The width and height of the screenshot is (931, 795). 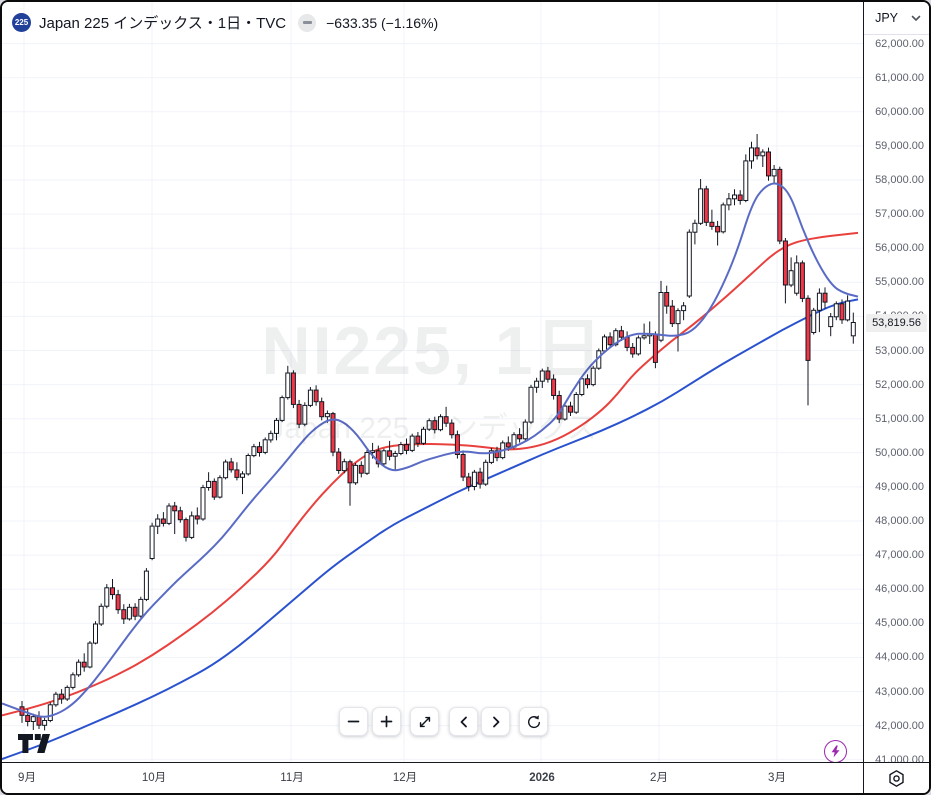 What do you see at coordinates (899, 214) in the screenshot?
I see `price-tick-label: 57,000.00` at bounding box center [899, 214].